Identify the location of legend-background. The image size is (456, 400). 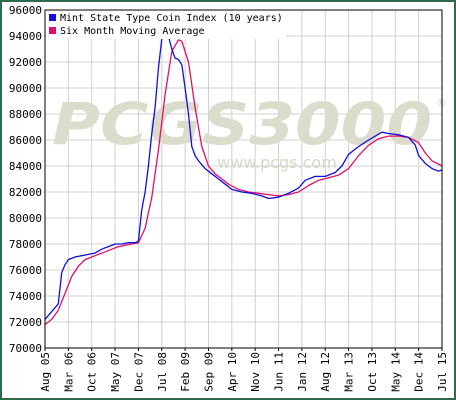
(166, 25).